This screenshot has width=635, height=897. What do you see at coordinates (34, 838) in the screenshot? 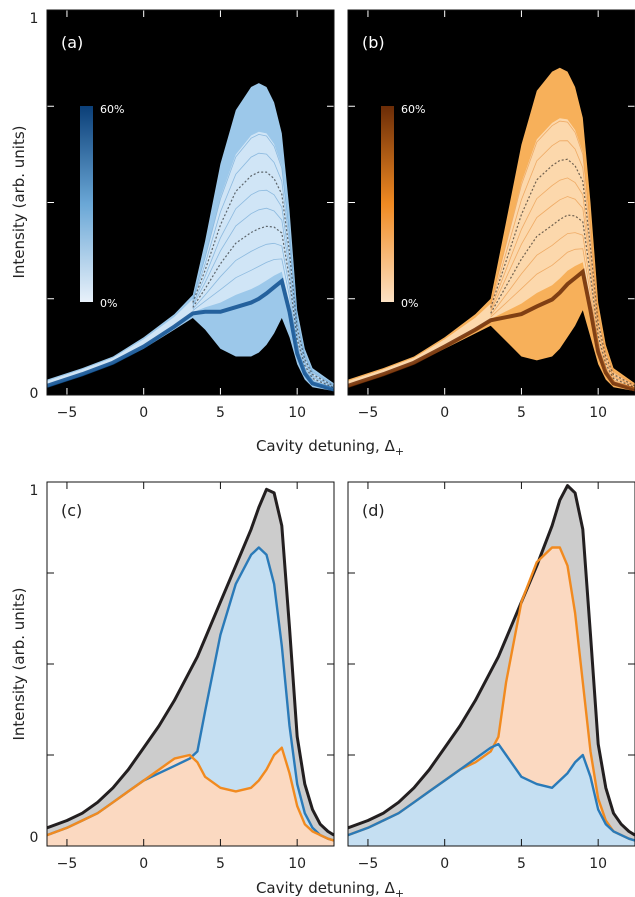
I see `bottom-y-tick-min: 0` at bounding box center [34, 838].